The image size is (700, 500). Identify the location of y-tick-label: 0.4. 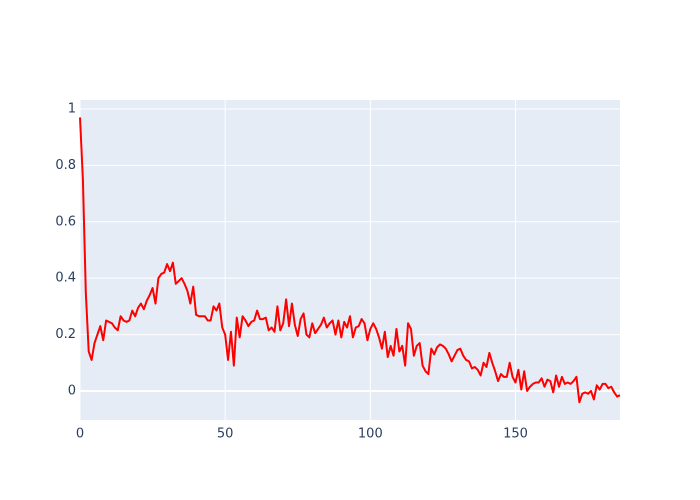
(65, 278).